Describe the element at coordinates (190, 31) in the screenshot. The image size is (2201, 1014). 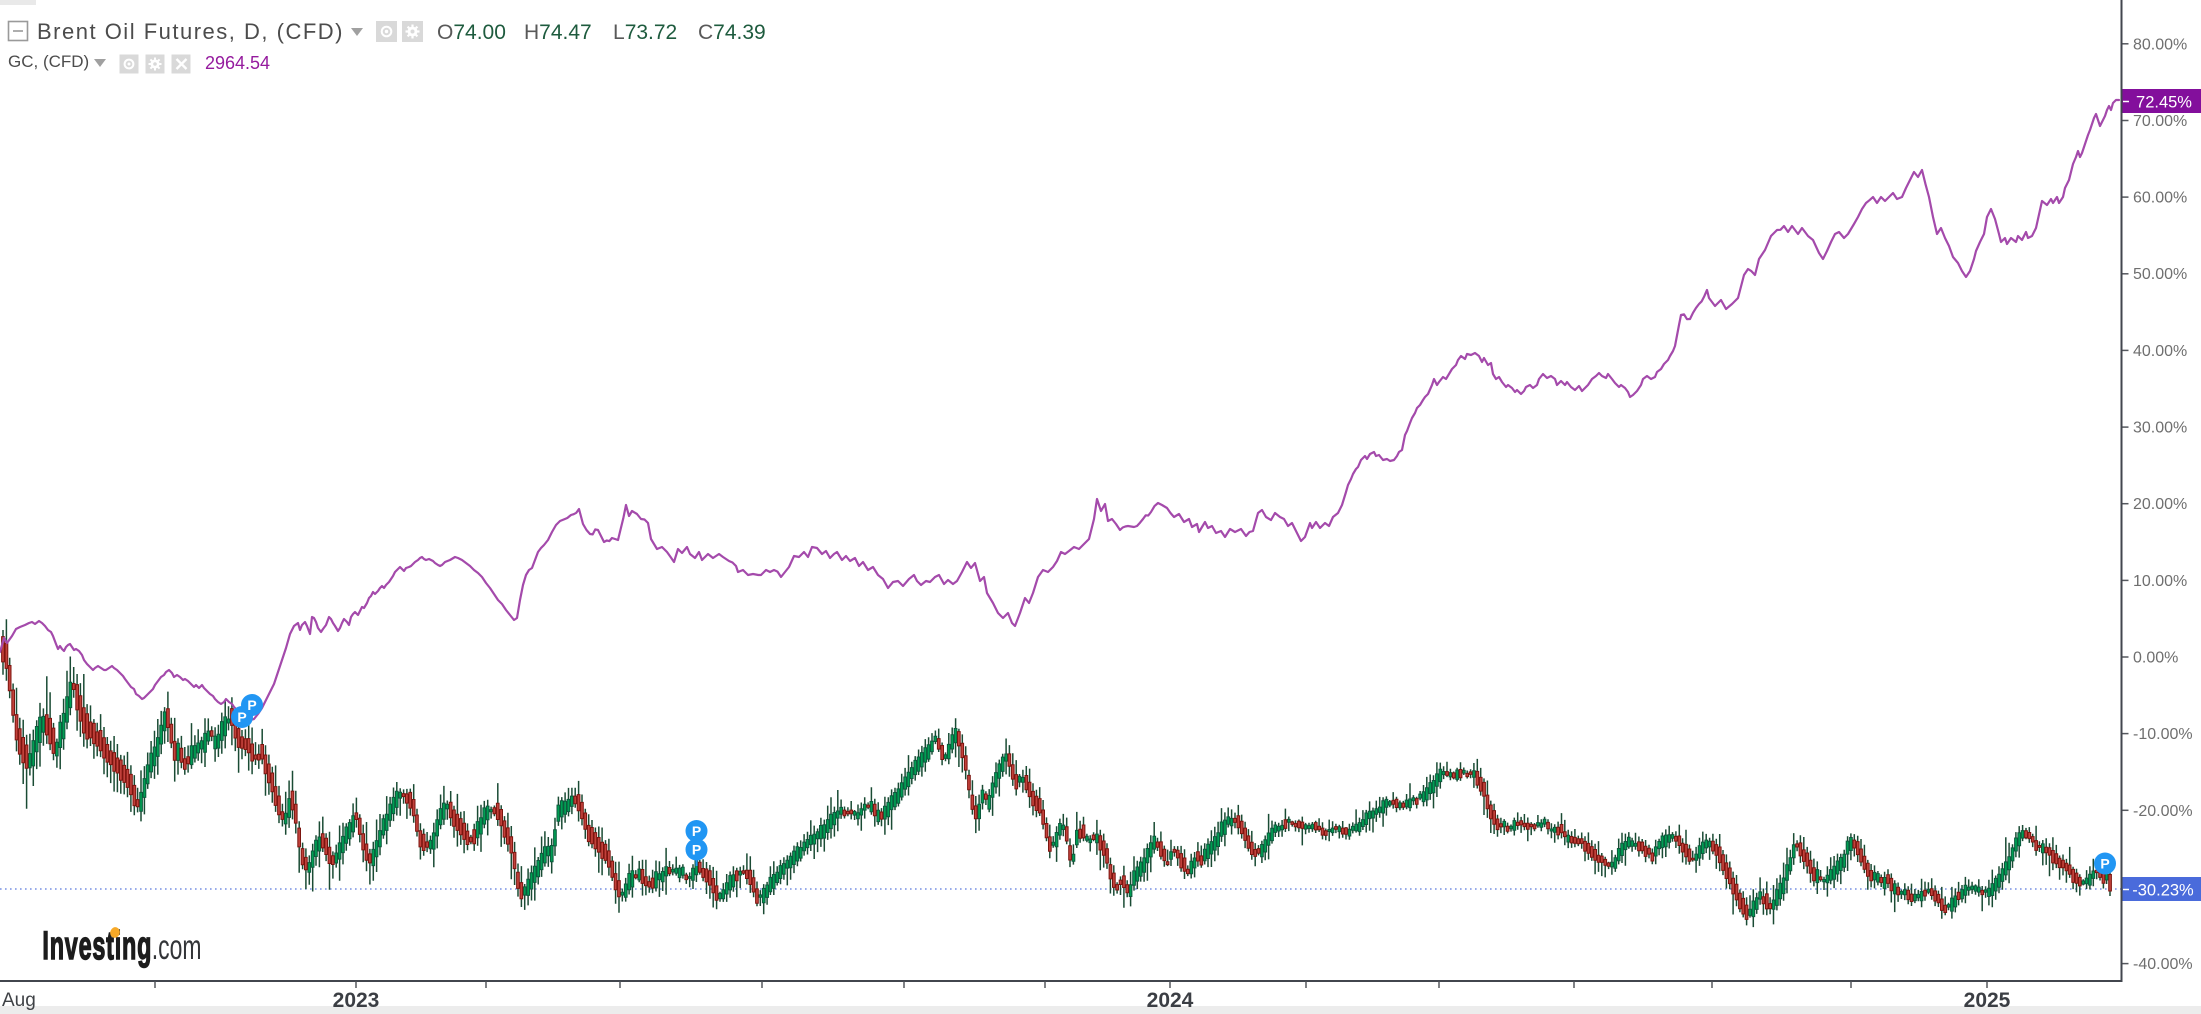
I see `svg-text: Brent Oil Futures, D, (CFD)` at that location.